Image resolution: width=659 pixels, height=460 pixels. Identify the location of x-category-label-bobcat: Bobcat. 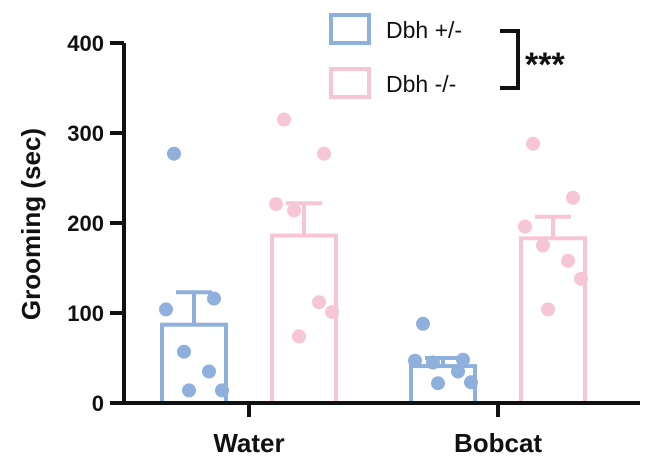
(498, 443).